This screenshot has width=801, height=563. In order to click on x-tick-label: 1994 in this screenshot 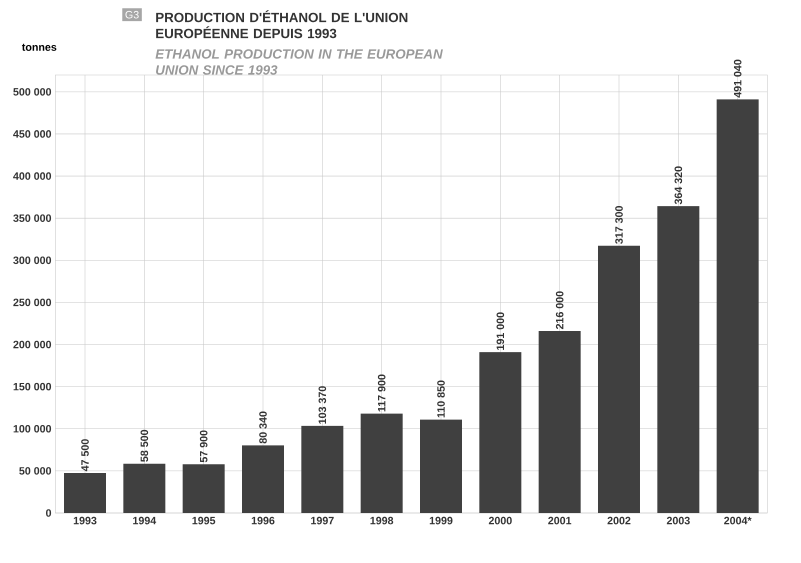, I will do `click(144, 520)`.